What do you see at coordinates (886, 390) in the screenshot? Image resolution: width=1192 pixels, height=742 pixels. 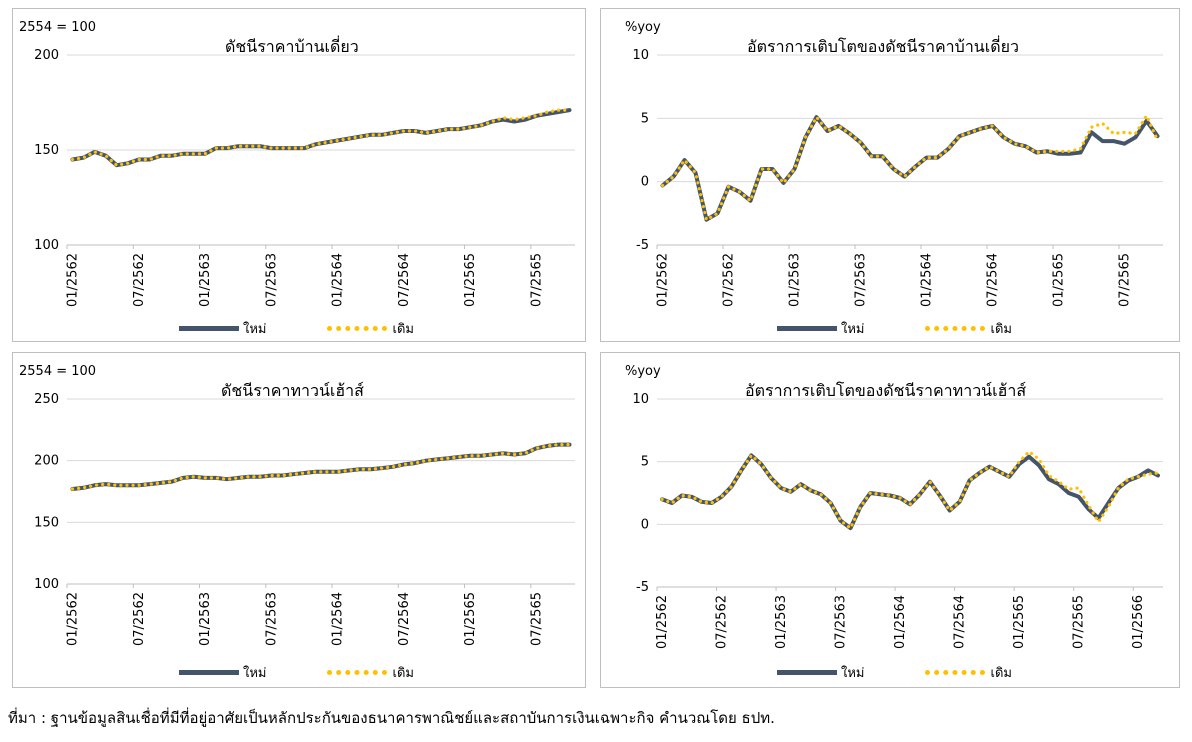 I see `chart-title: อัตราการเติบโตของดัชนีราคาทาวน์เฮ้าส์` at bounding box center [886, 390].